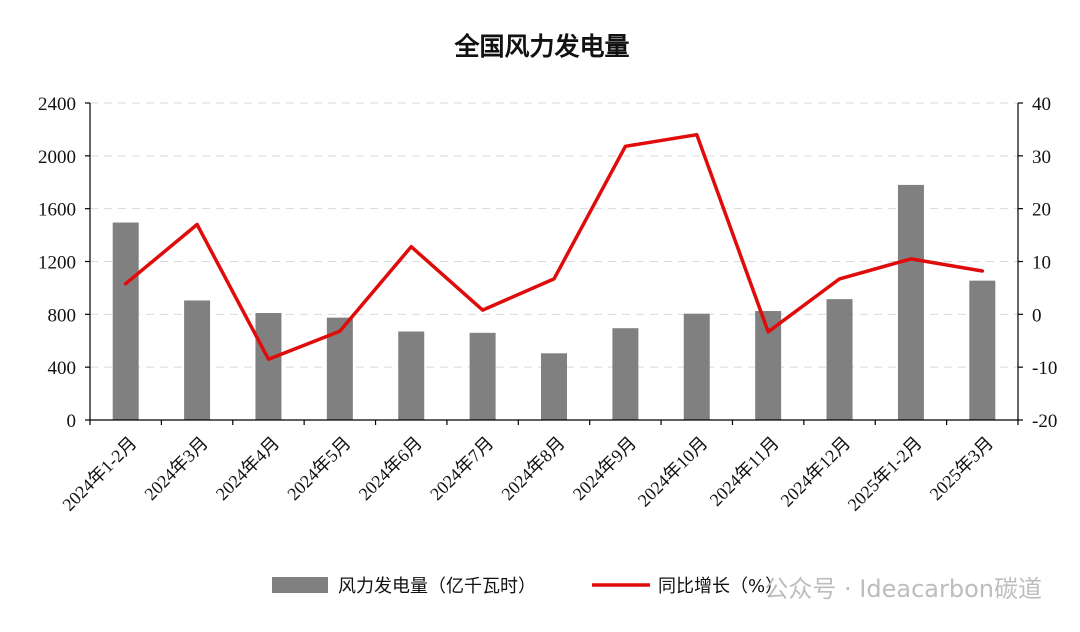  I want to click on x-tick-label: 2024年6月, so click(390, 468).